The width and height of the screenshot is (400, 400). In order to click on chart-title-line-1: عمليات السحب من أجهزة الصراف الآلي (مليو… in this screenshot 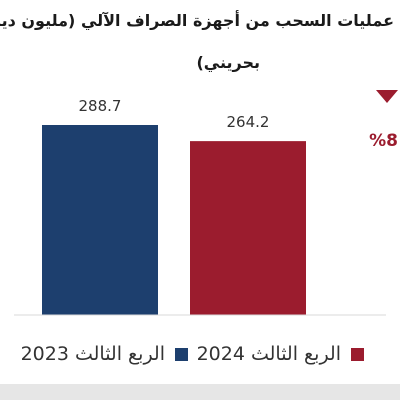, I will do `click(197, 20)`.